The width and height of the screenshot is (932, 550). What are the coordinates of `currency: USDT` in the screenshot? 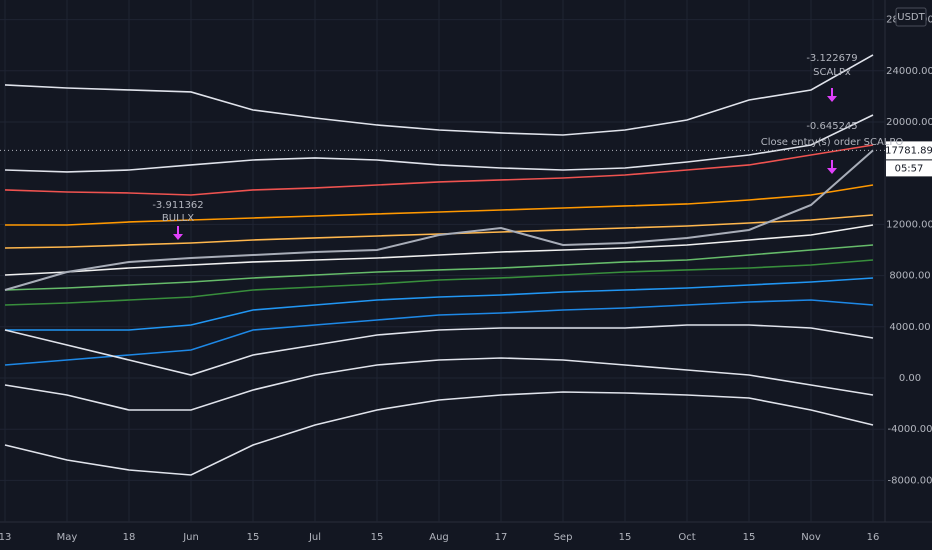 It's located at (911, 17).